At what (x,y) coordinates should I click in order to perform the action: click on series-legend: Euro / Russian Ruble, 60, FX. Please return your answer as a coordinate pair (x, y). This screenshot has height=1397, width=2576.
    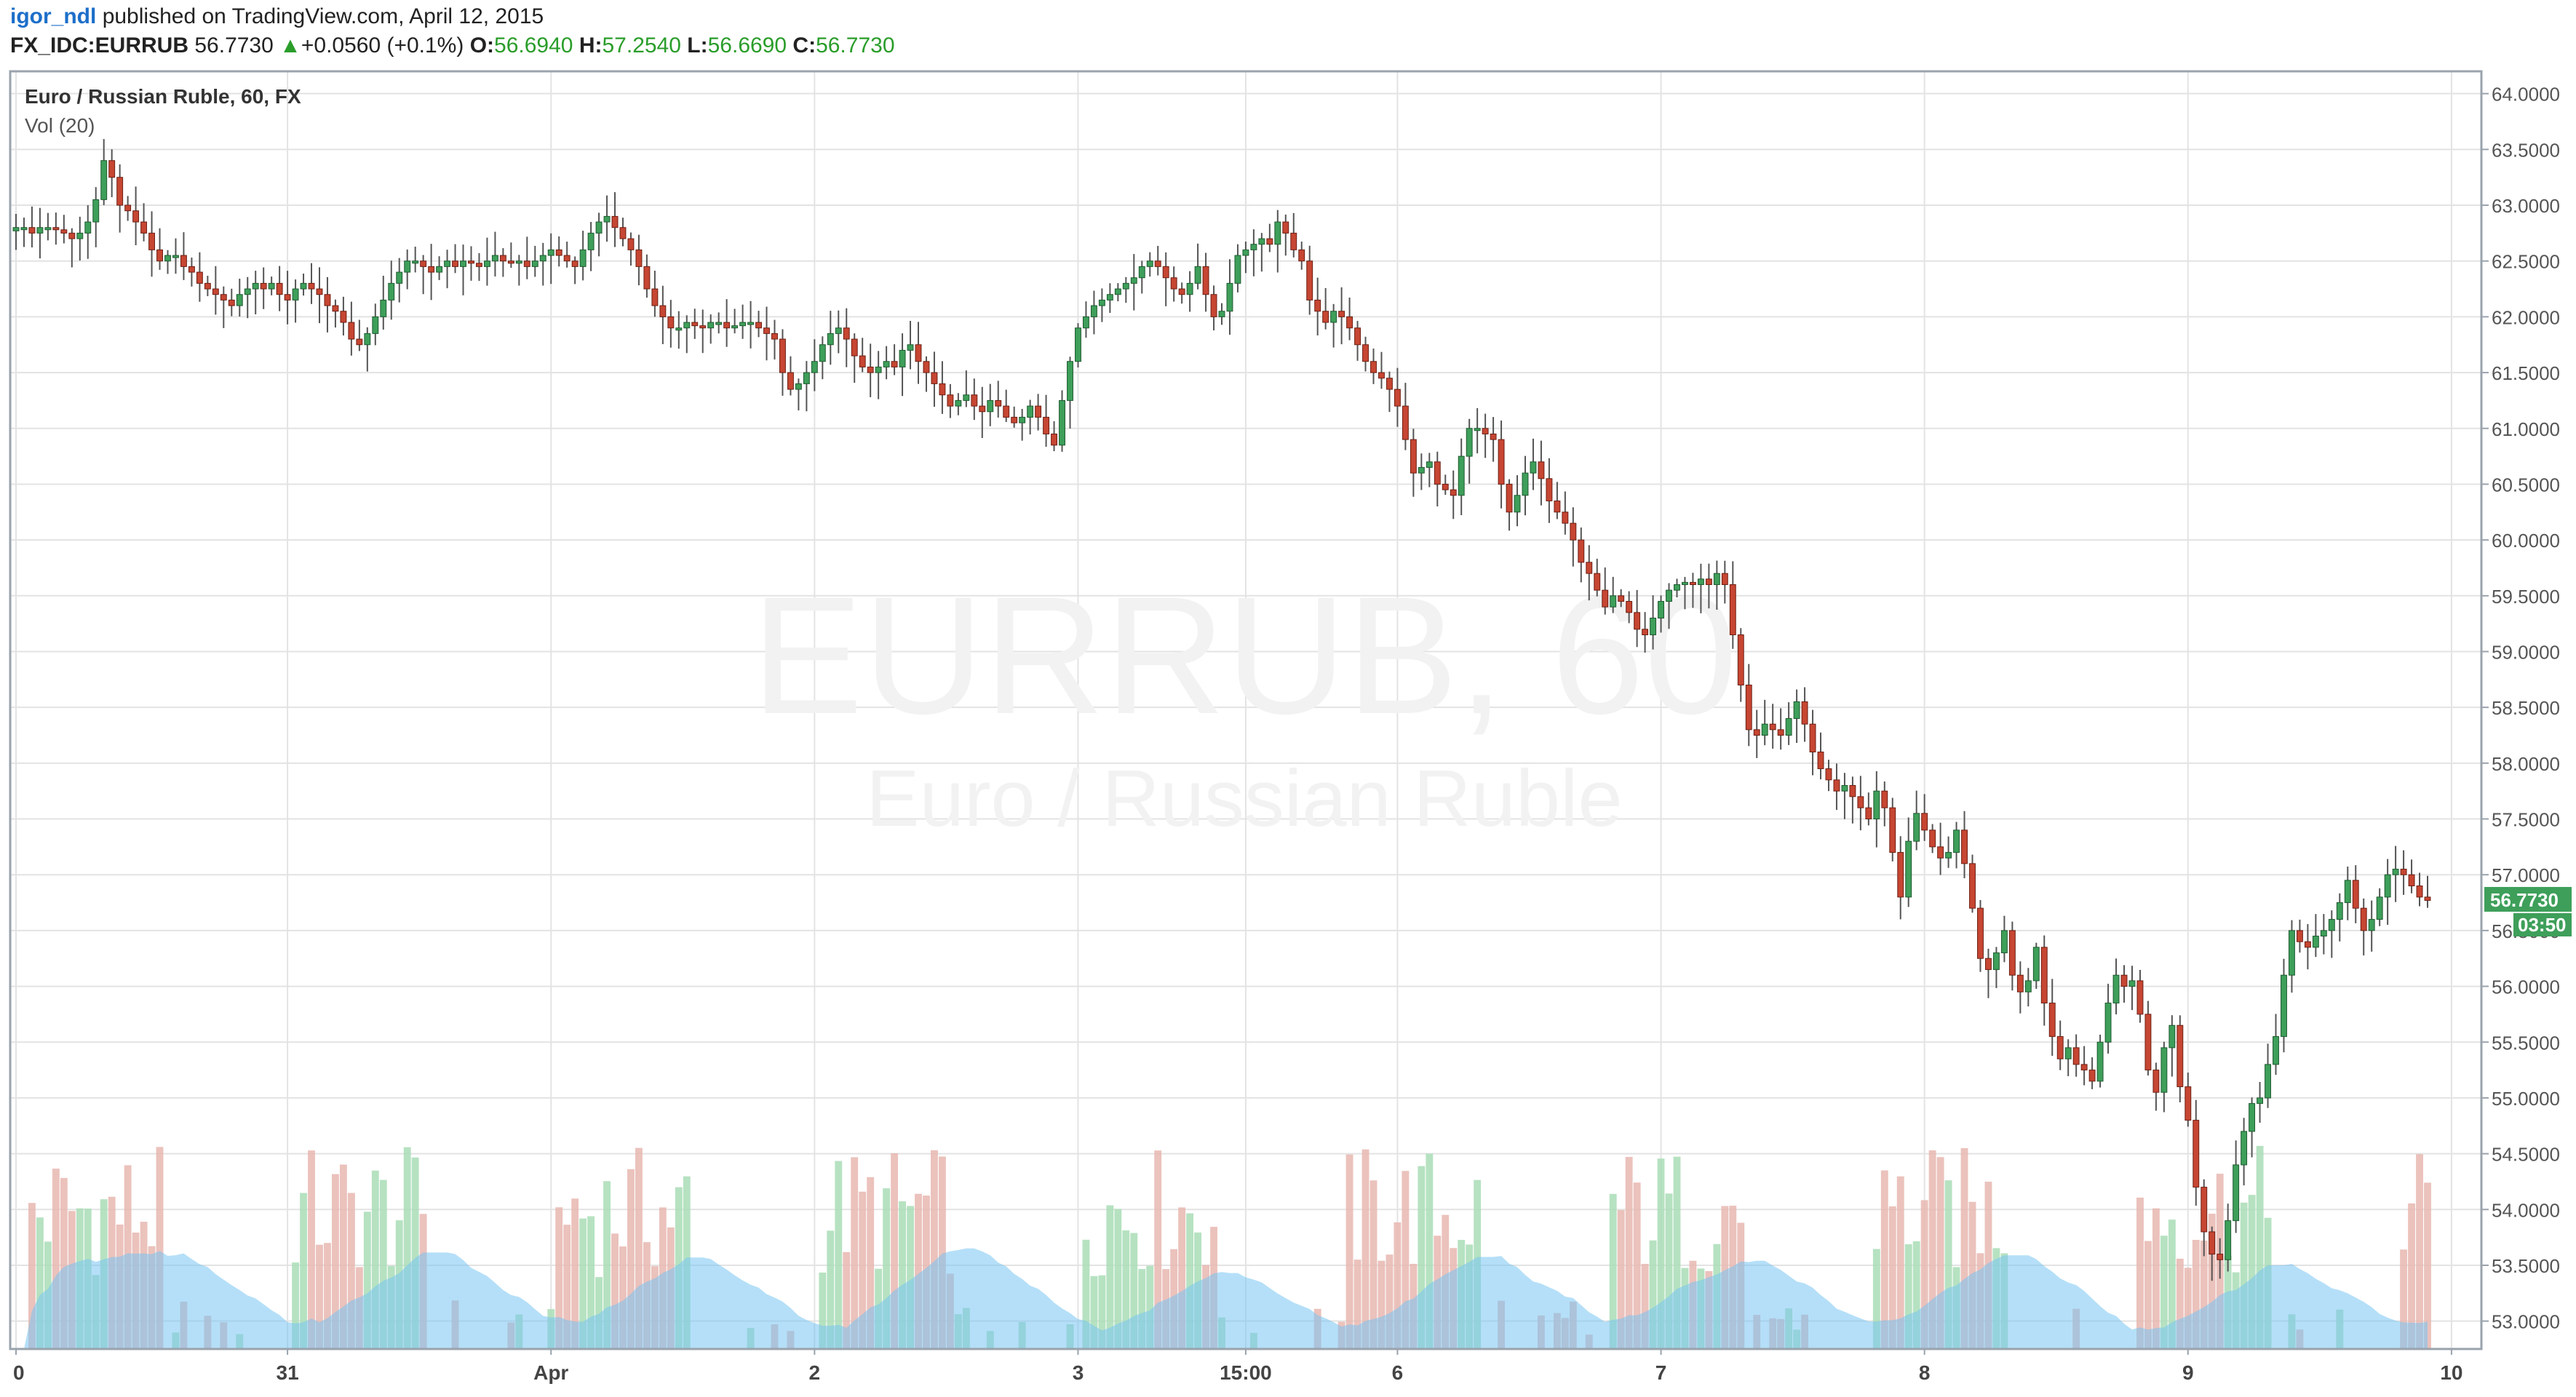
    Looking at the image, I should click on (163, 97).